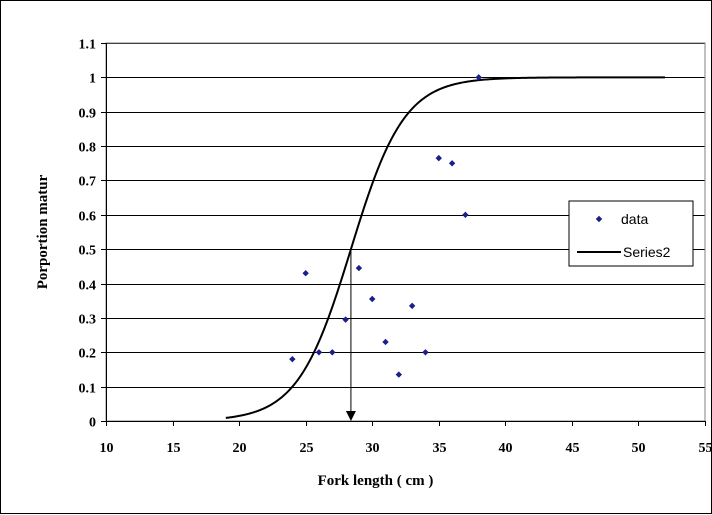 The height and width of the screenshot is (515, 712). I want to click on x-tick-label: 20, so click(240, 448).